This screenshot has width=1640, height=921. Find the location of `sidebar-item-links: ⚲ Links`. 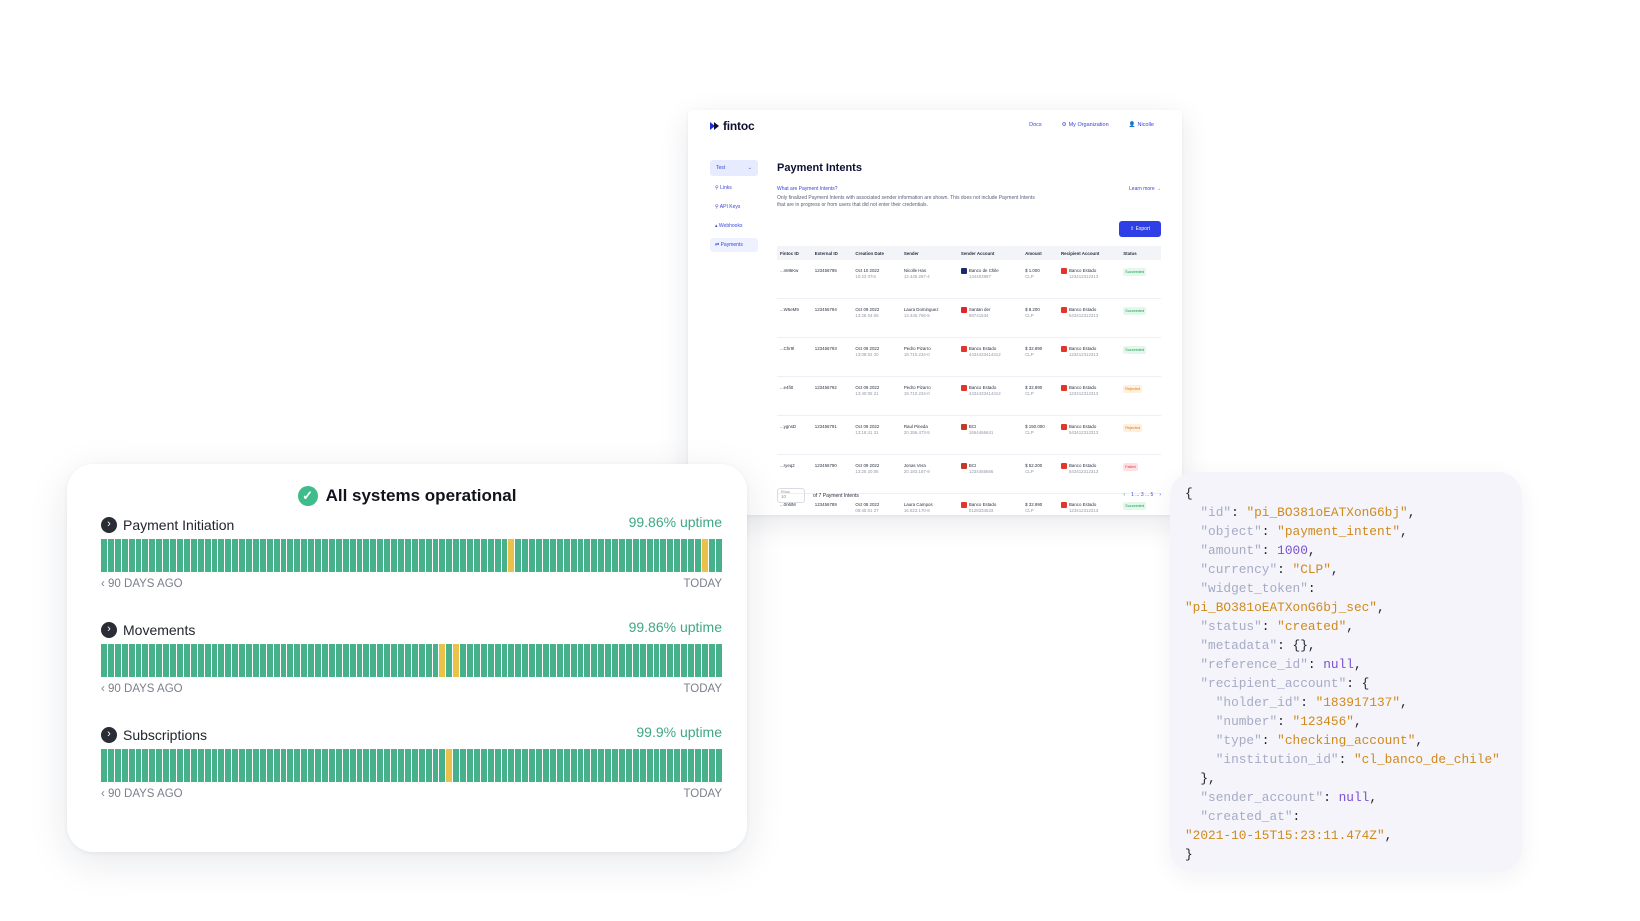

sidebar-item-links: ⚲ Links is located at coordinates (723, 188).